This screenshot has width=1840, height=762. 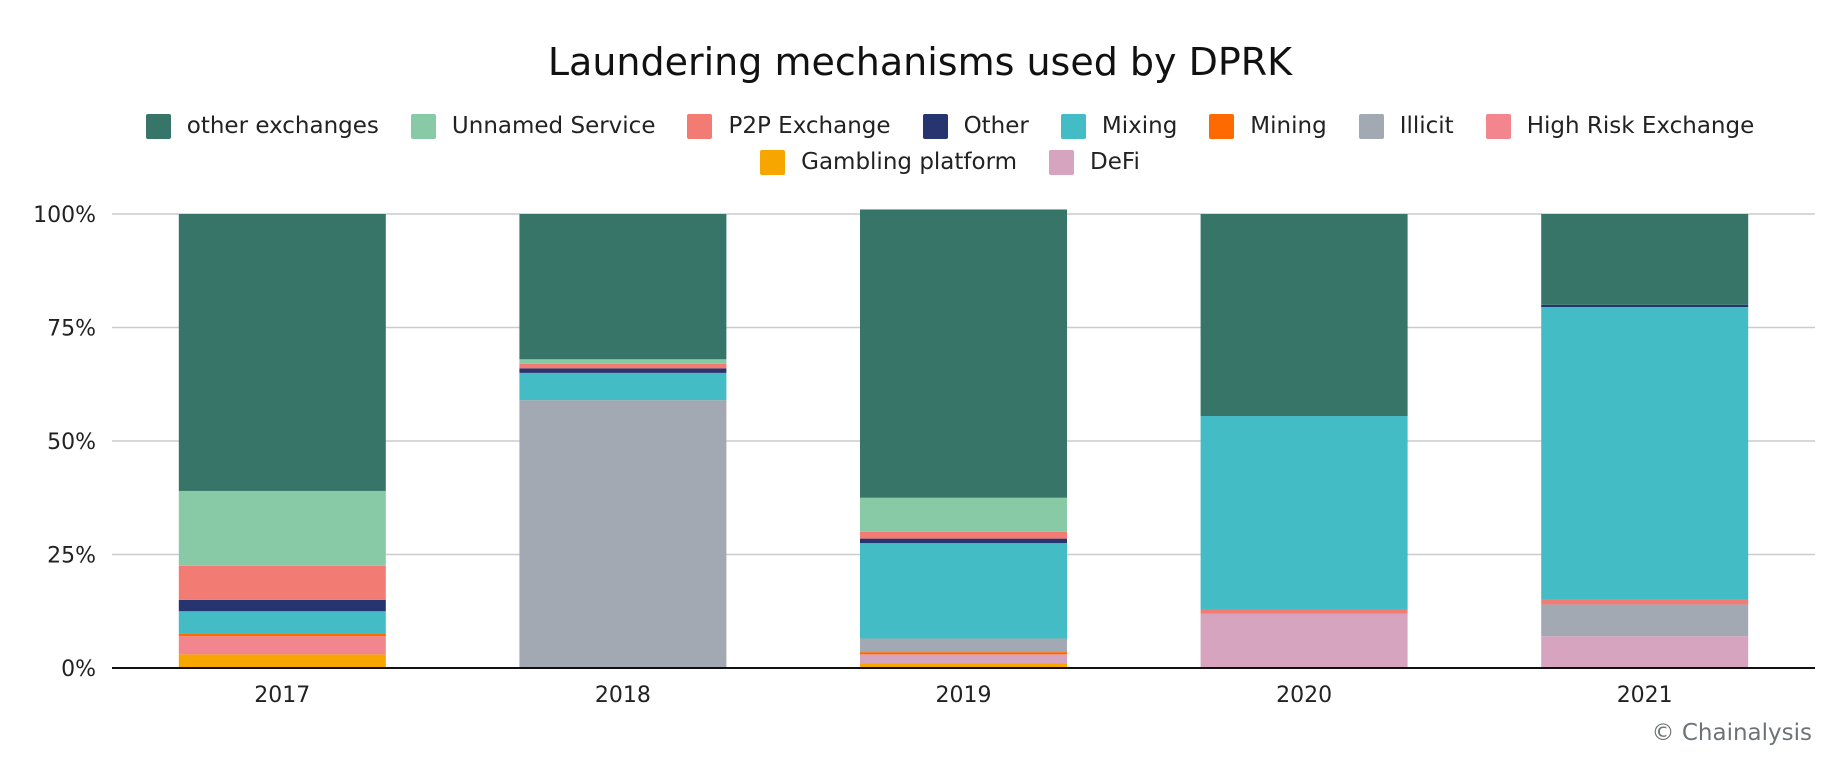 What do you see at coordinates (1645, 259) in the screenshot?
I see `bar-segment-other-exchanges-2021` at bounding box center [1645, 259].